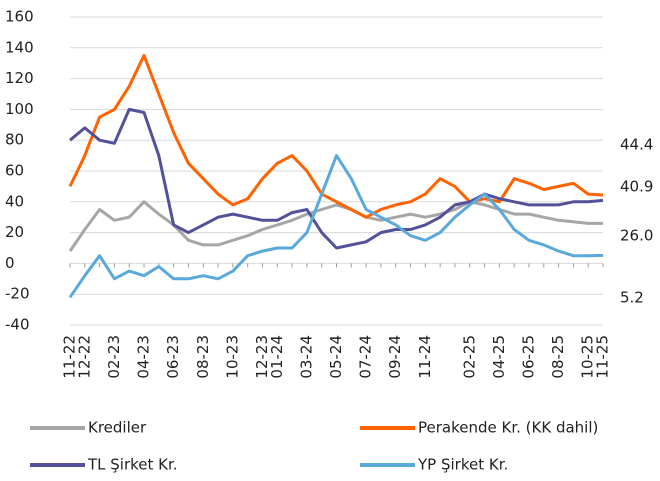 The height and width of the screenshot is (481, 660). I want to click on y-tick-label: 100, so click(19, 109).